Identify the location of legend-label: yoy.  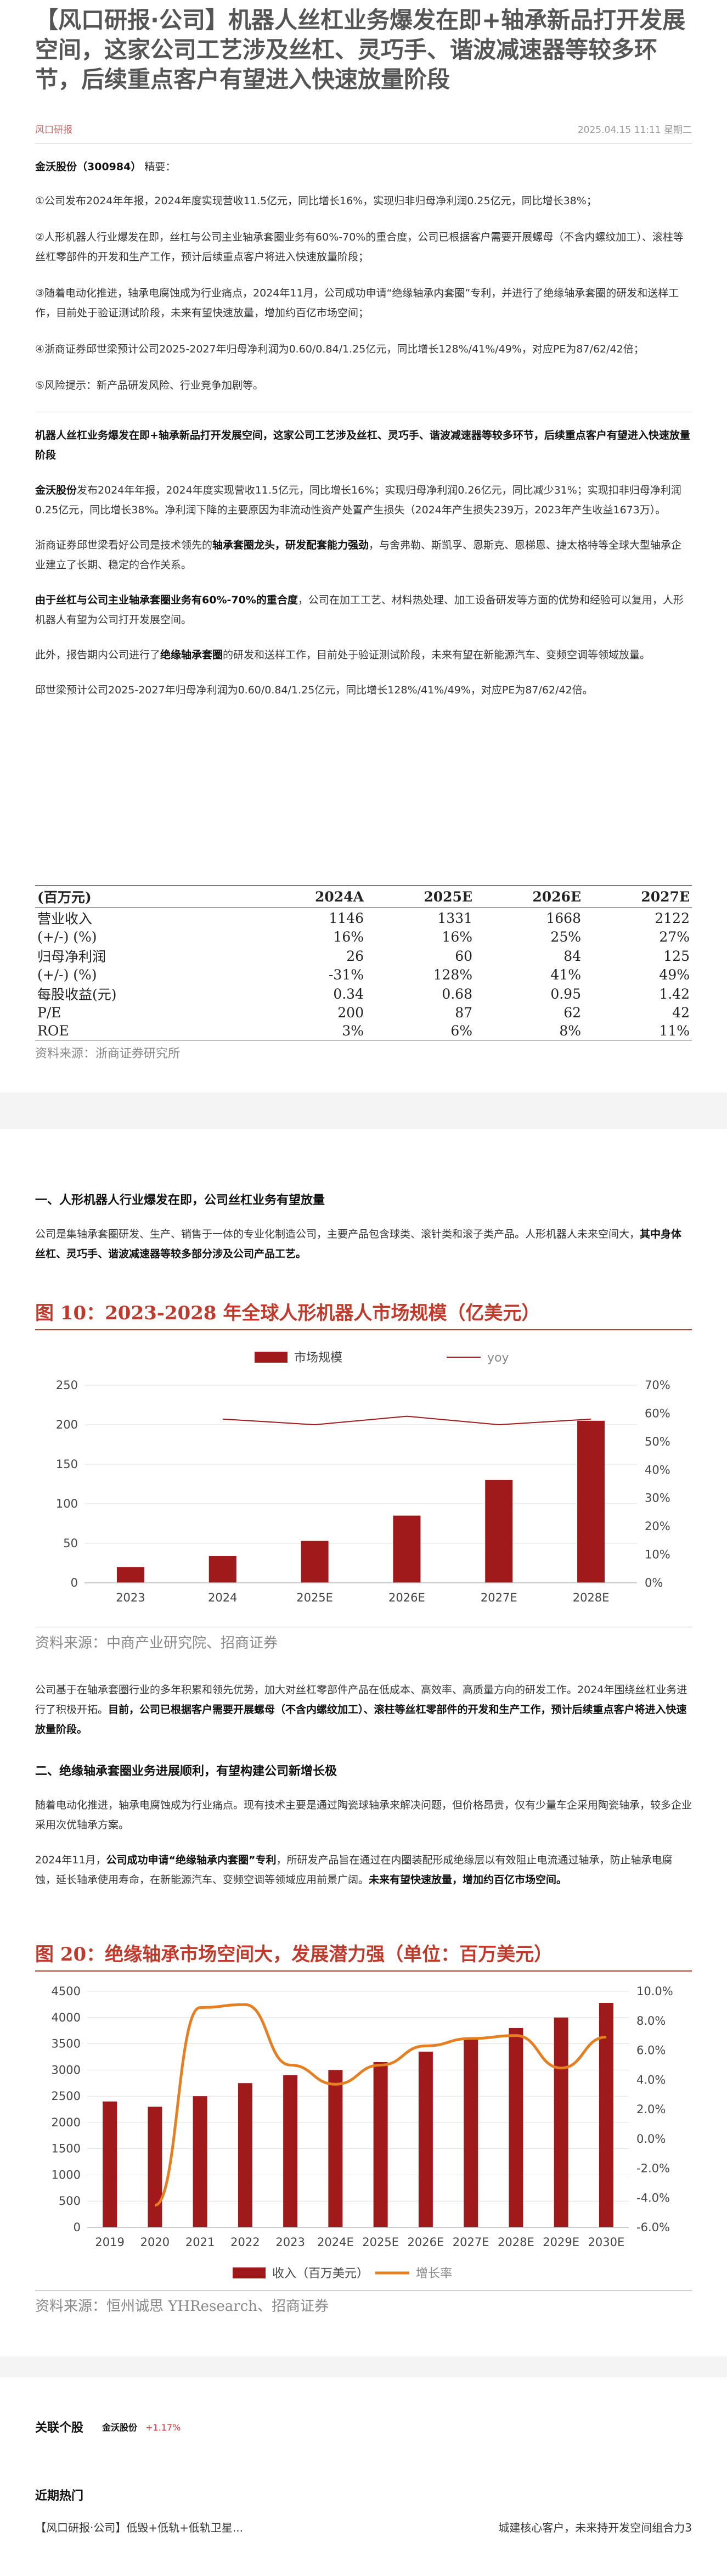
(498, 1358).